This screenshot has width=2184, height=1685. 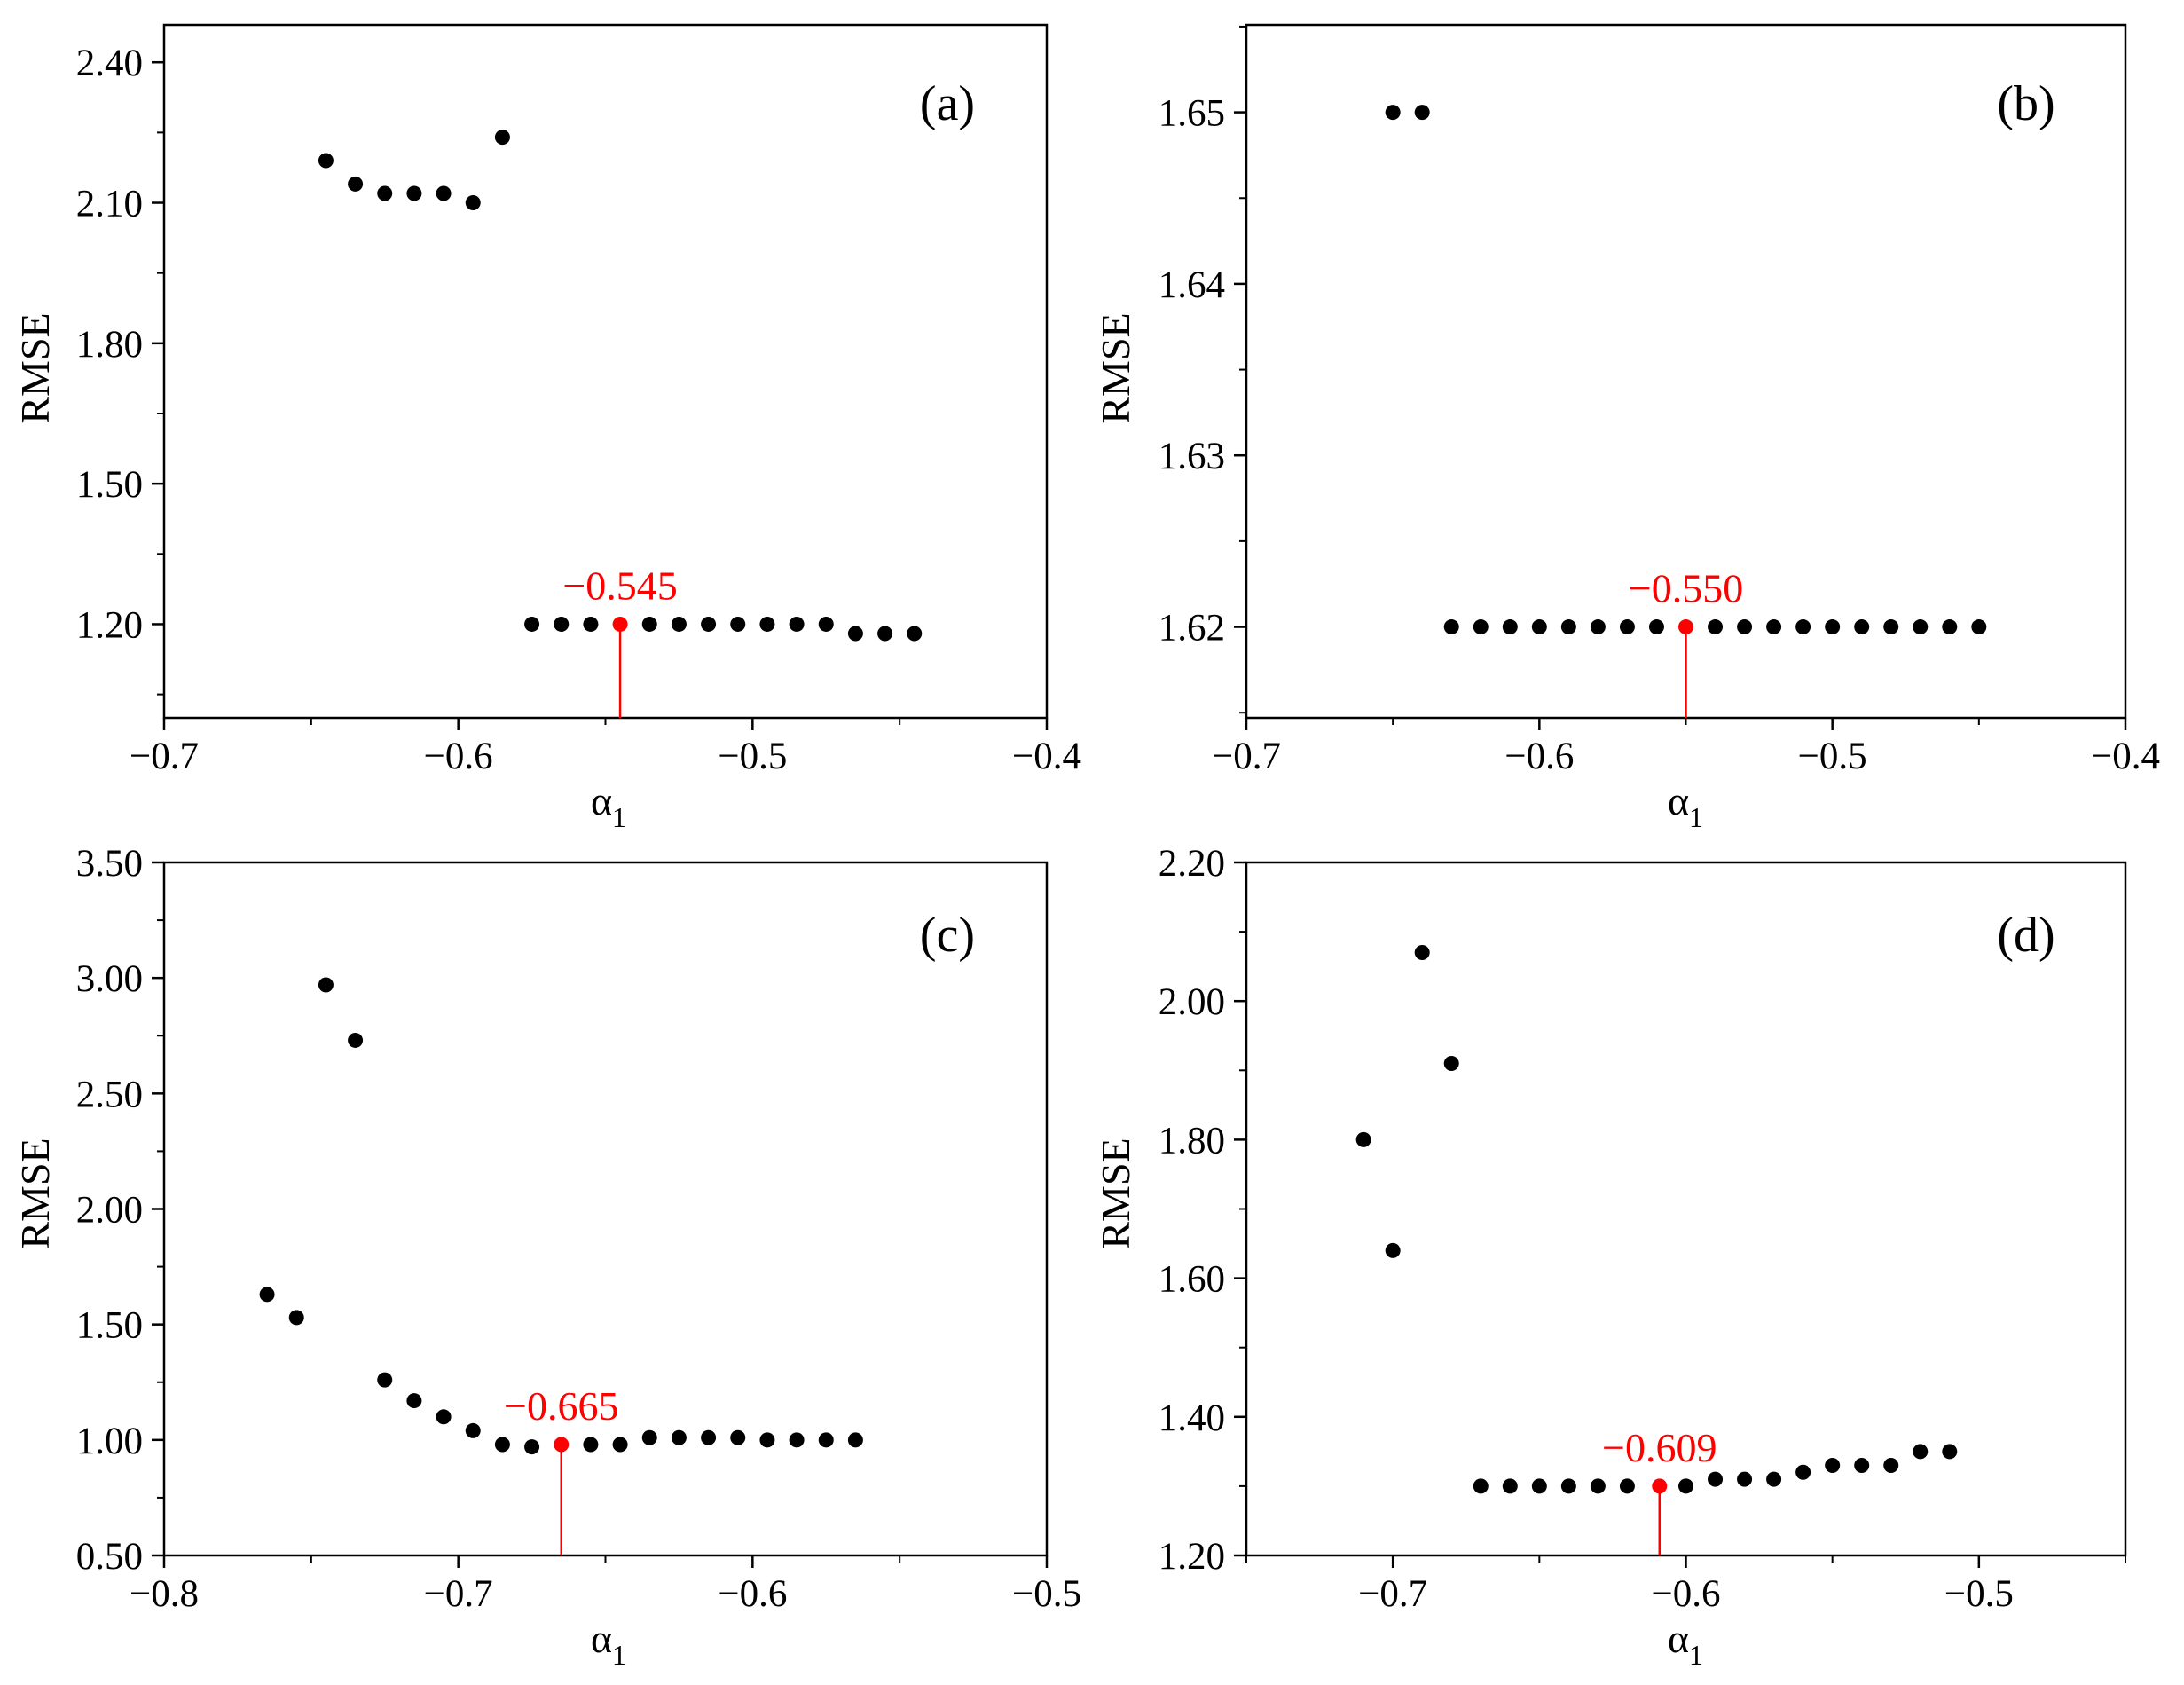 What do you see at coordinates (164, 756) in the screenshot?
I see `panel-a-xtick-label: −0.7` at bounding box center [164, 756].